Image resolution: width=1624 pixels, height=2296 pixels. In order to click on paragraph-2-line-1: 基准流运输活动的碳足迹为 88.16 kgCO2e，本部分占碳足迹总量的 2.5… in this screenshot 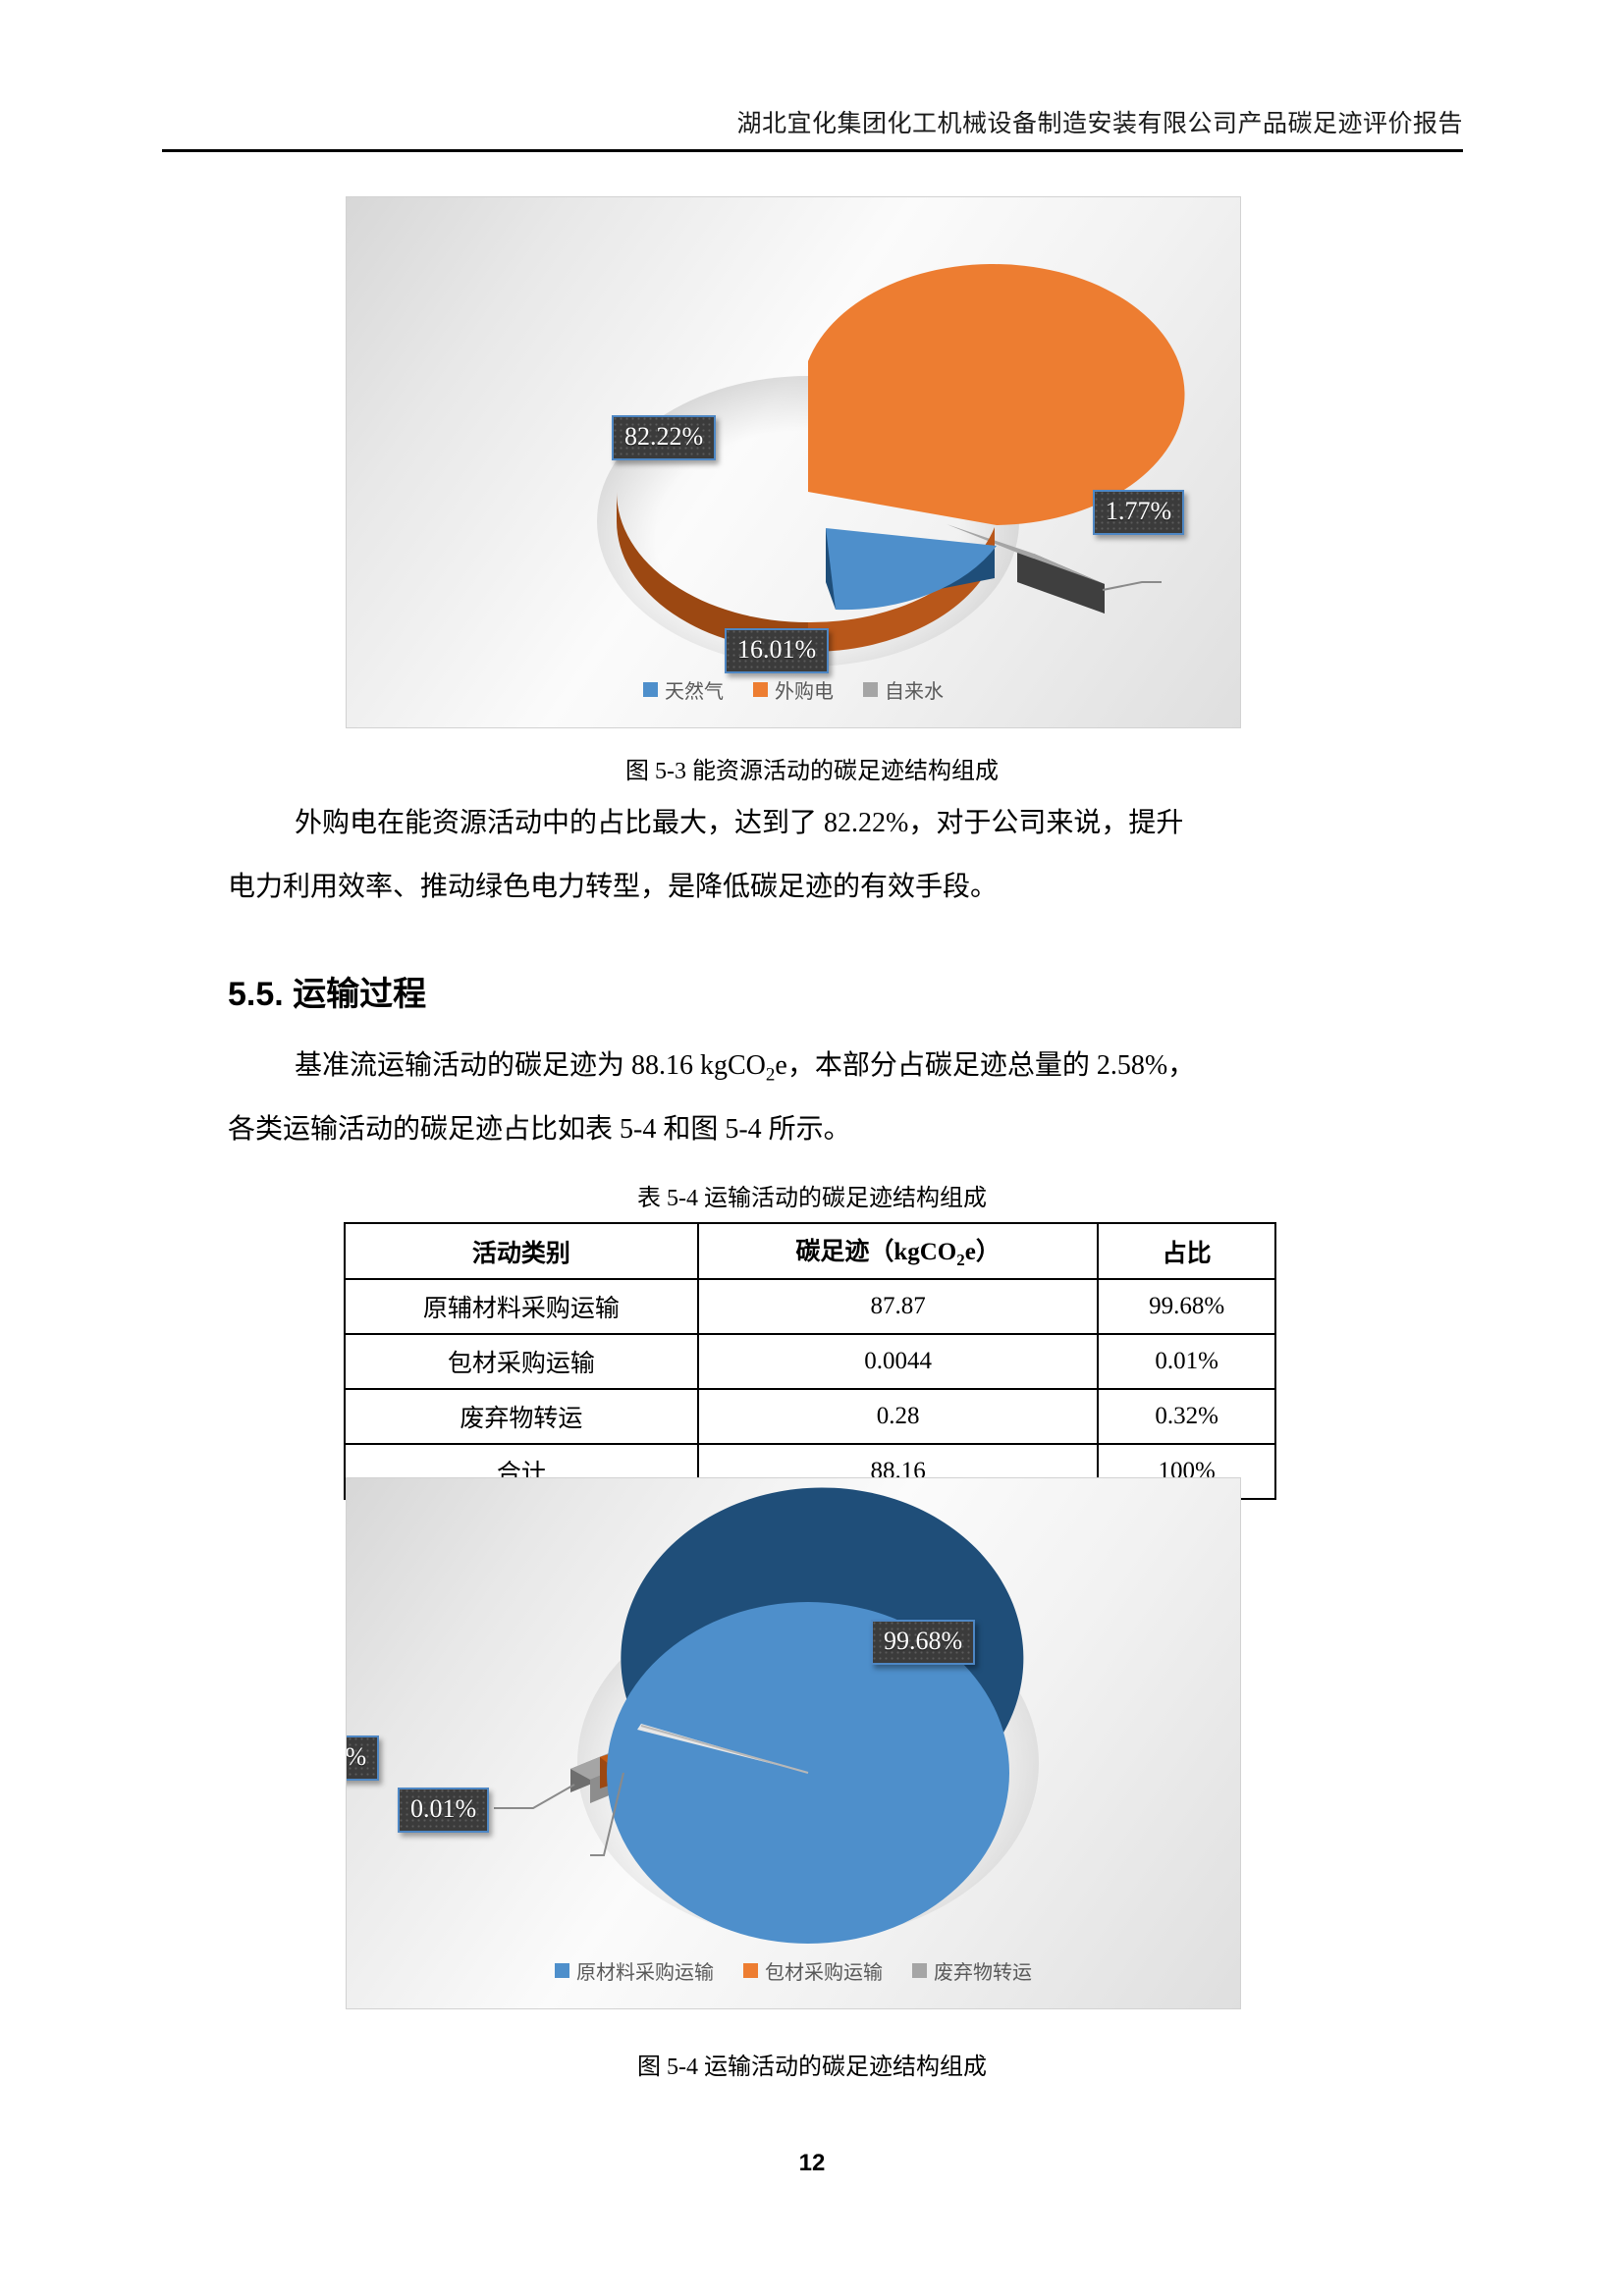, I will do `click(745, 1069)`.